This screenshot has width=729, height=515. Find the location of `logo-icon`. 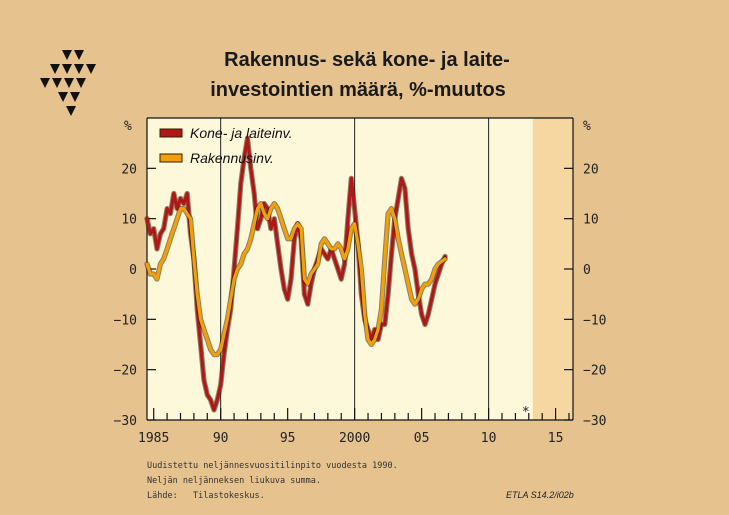

logo-icon is located at coordinates (68, 83).